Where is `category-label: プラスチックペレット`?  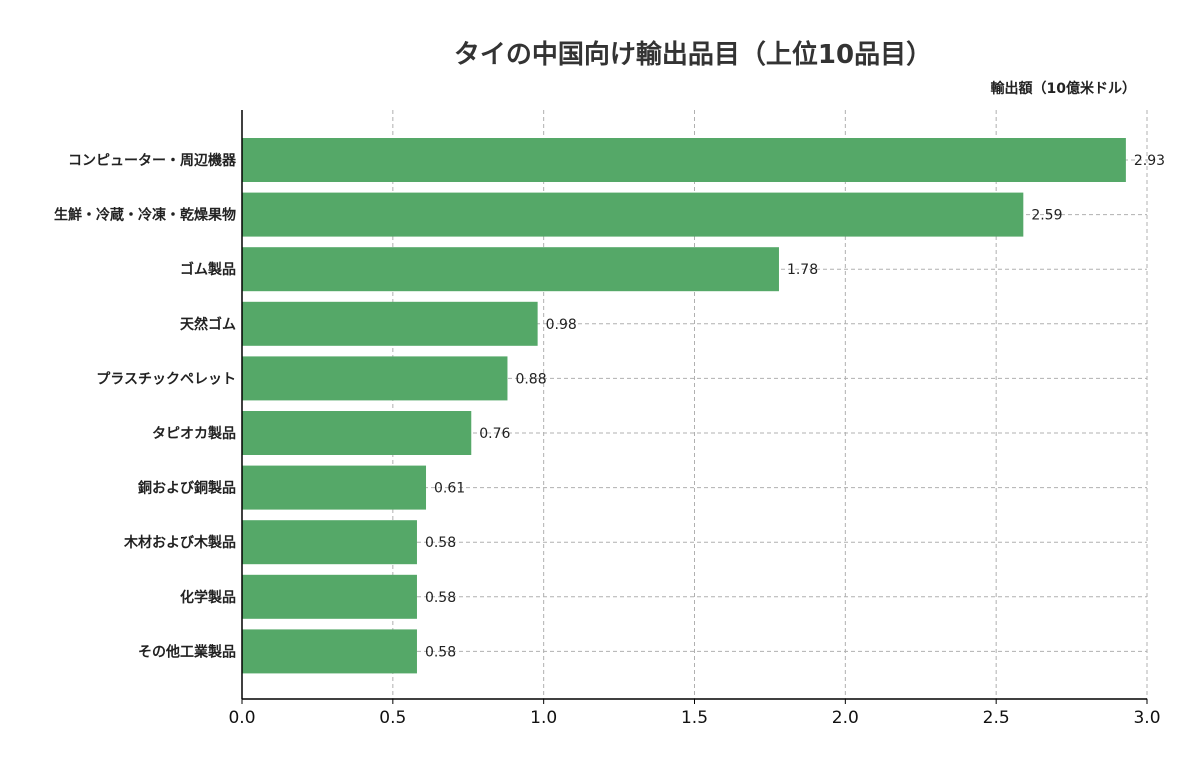 category-label: プラスチックペレット is located at coordinates (166, 379).